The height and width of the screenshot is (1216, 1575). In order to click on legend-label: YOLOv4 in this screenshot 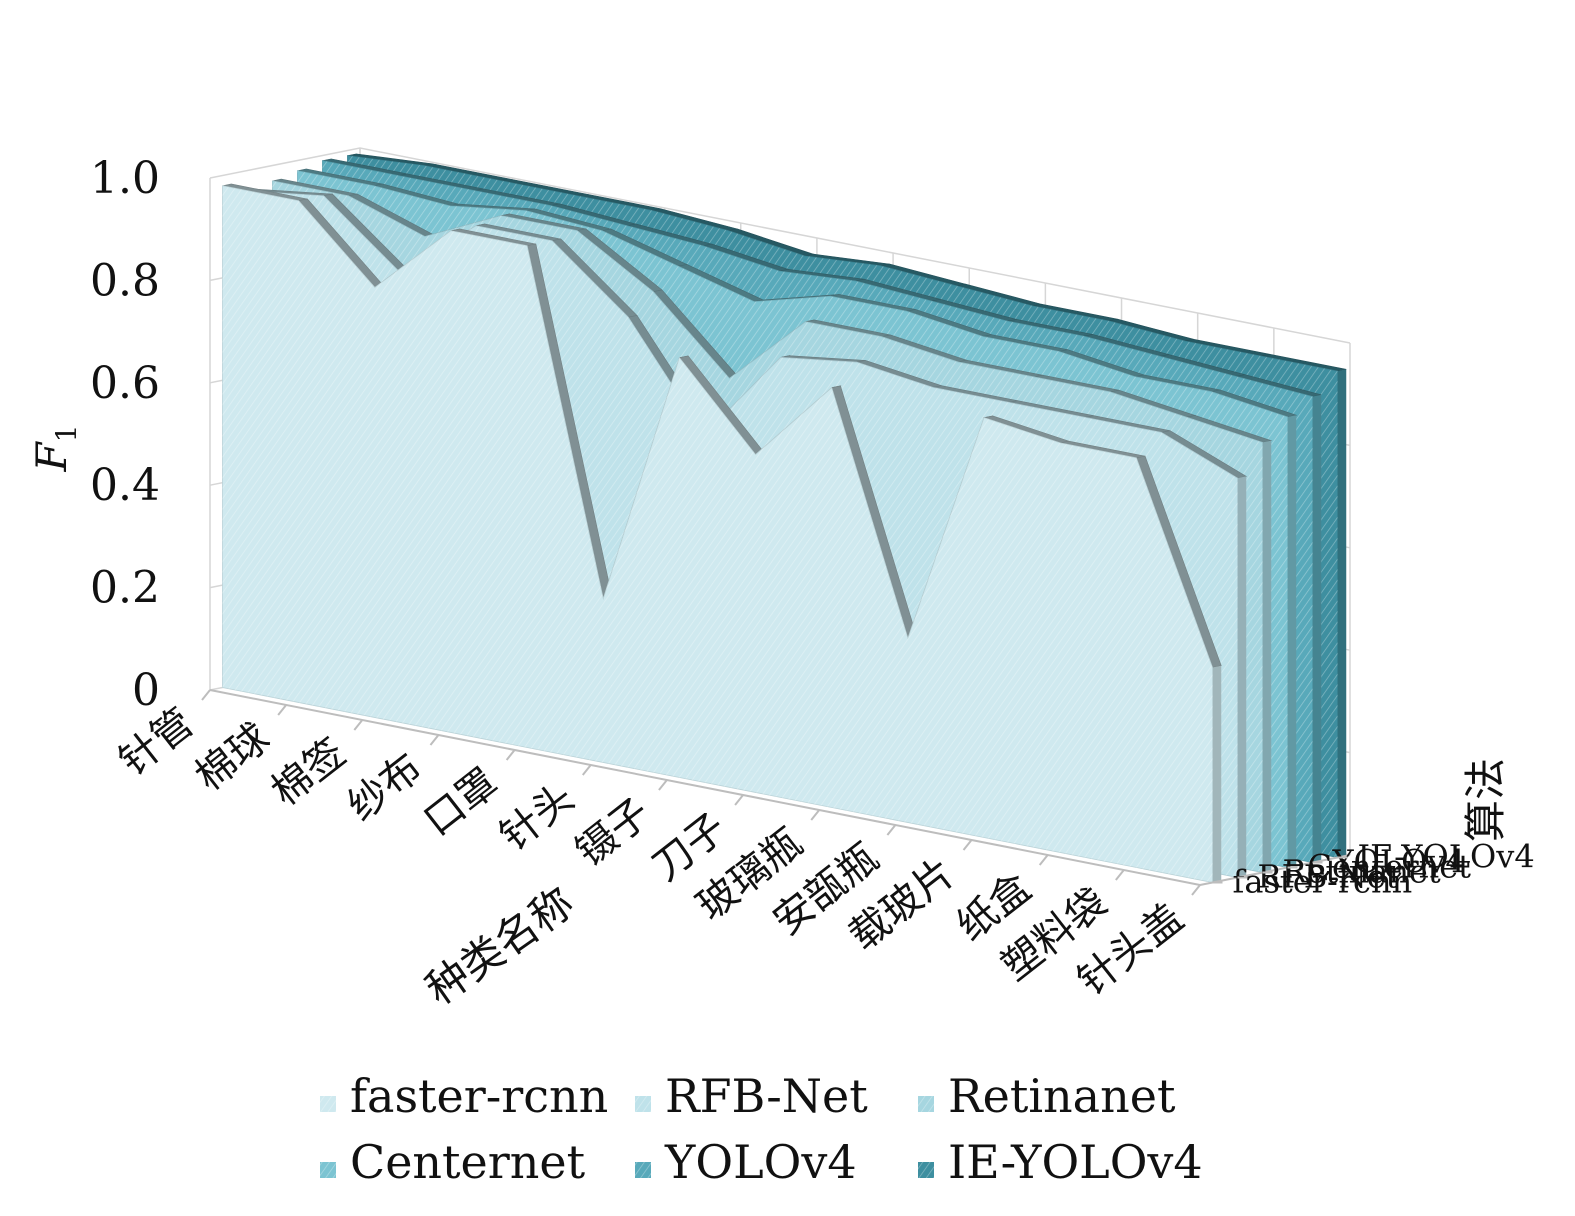, I will do `click(760, 1162)`.